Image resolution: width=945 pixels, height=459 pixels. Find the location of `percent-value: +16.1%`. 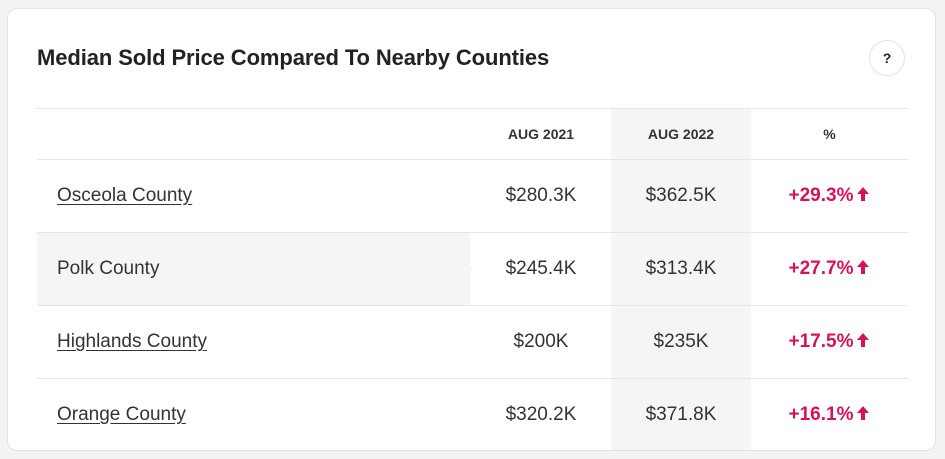

percent-value: +16.1% is located at coordinates (821, 414).